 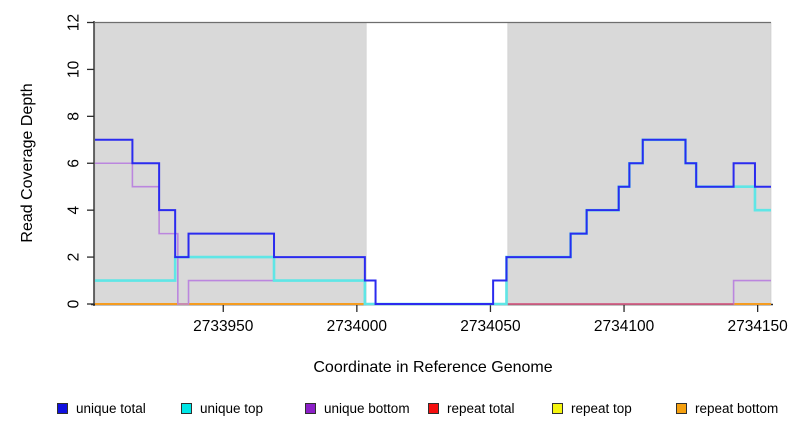 I want to click on legend-label: unique bottom, so click(x=367, y=408).